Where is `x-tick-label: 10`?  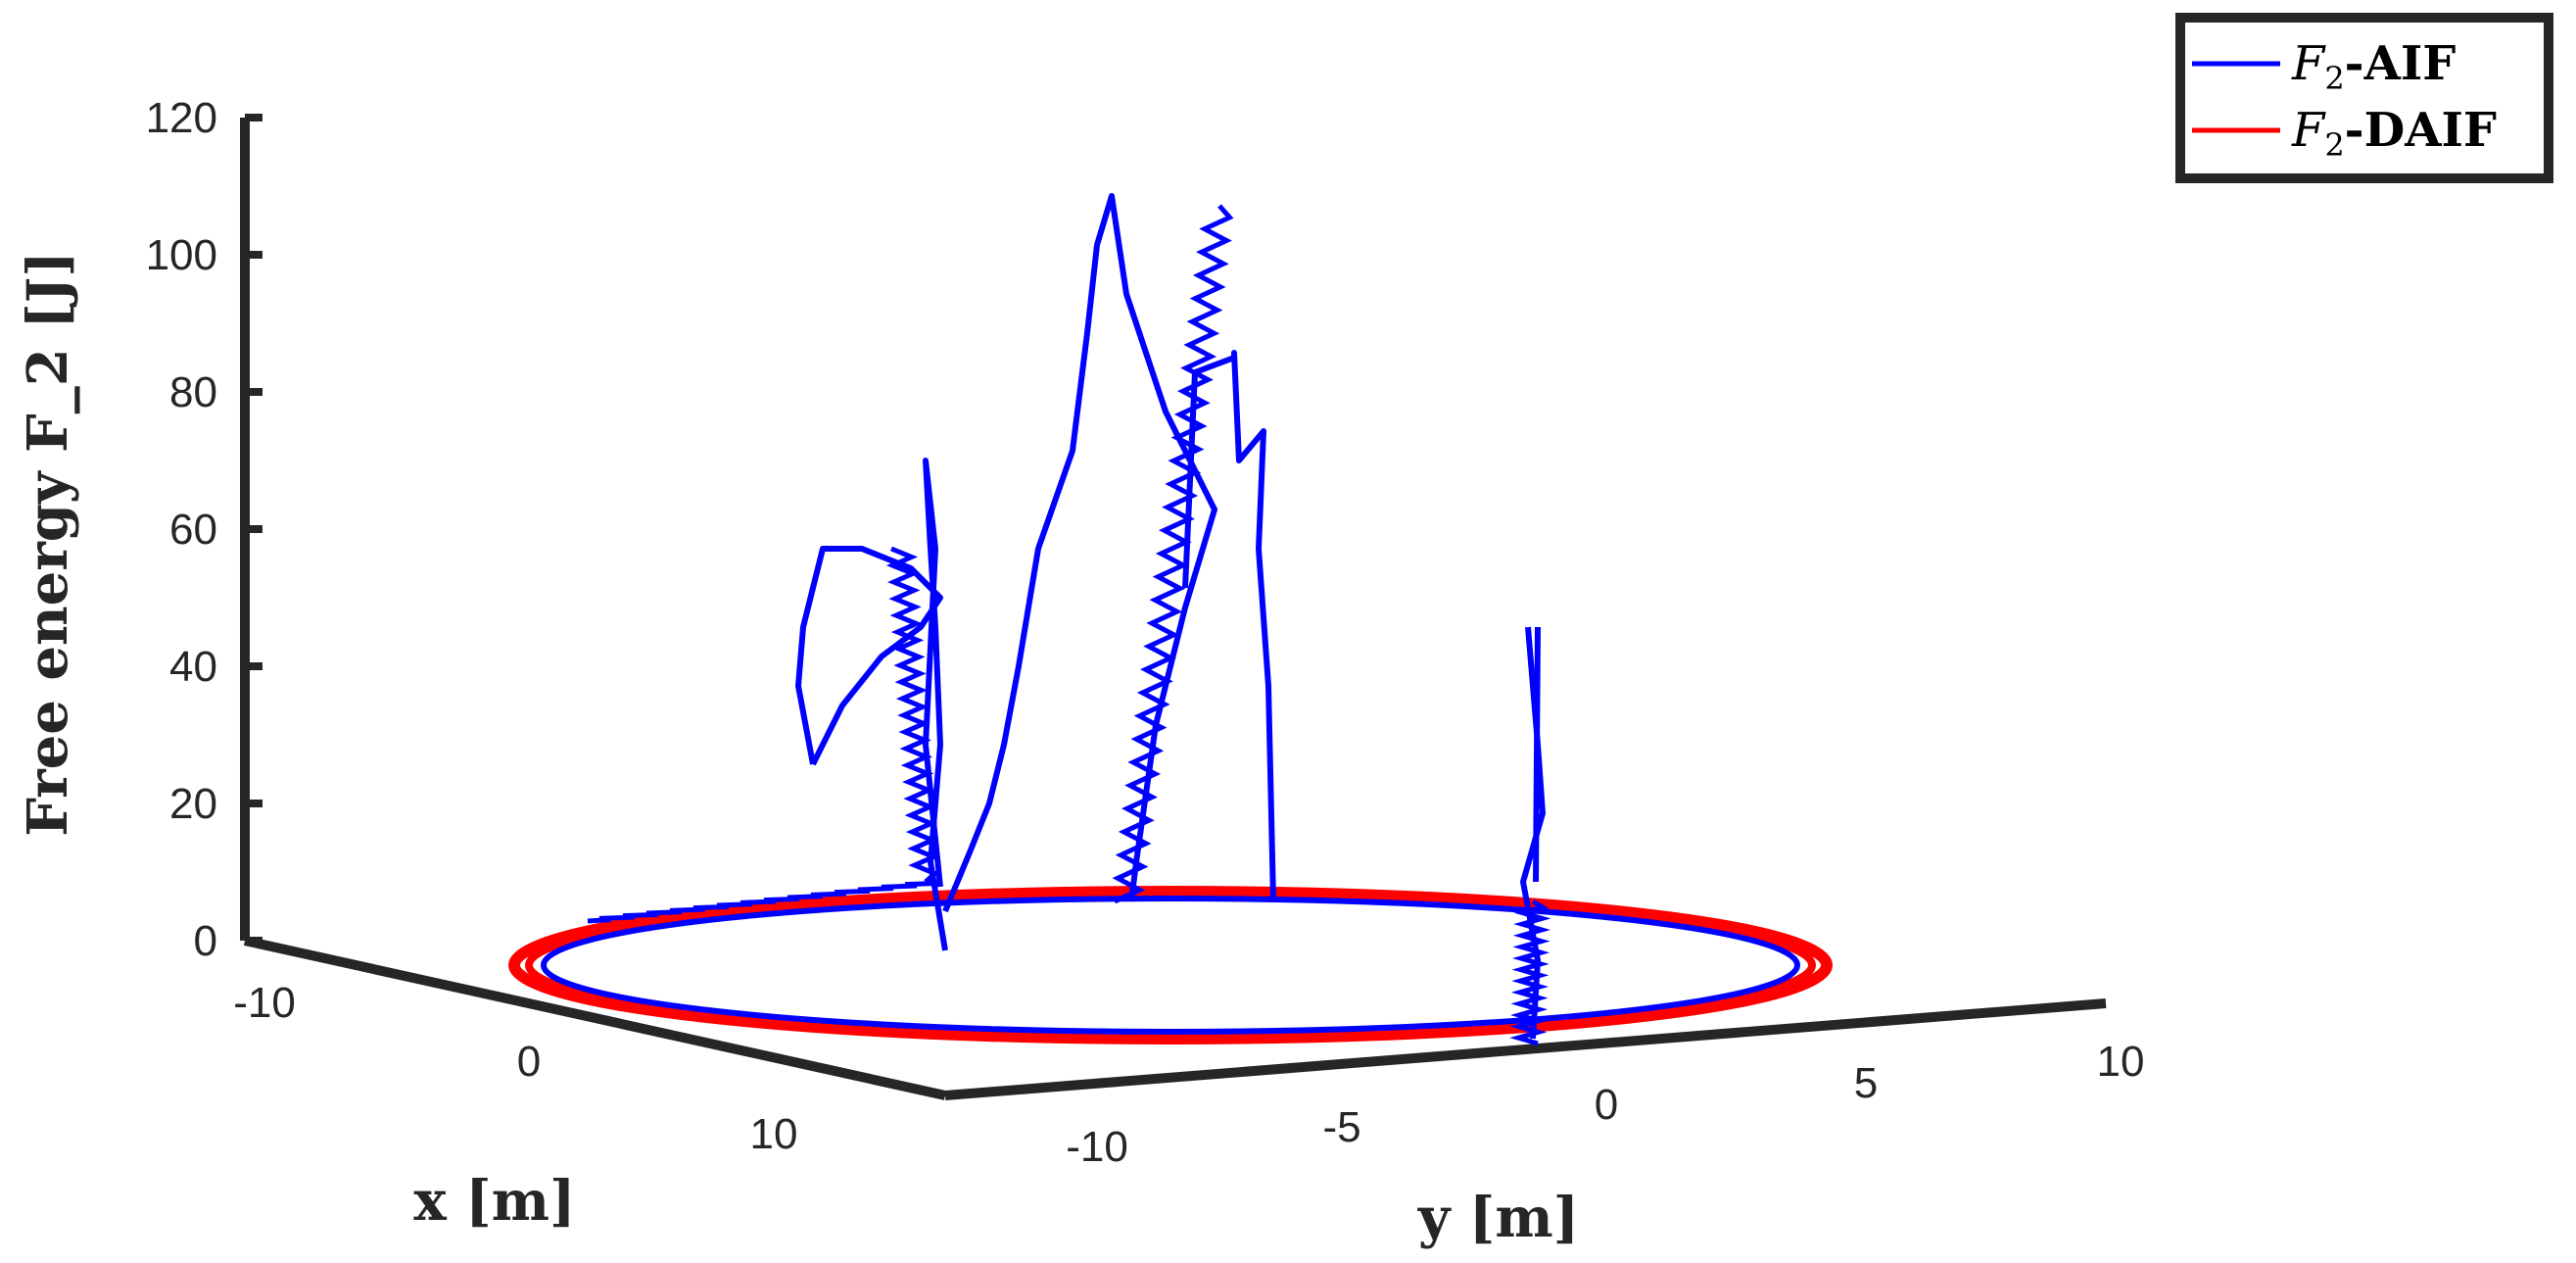 x-tick-label: 10 is located at coordinates (774, 1134).